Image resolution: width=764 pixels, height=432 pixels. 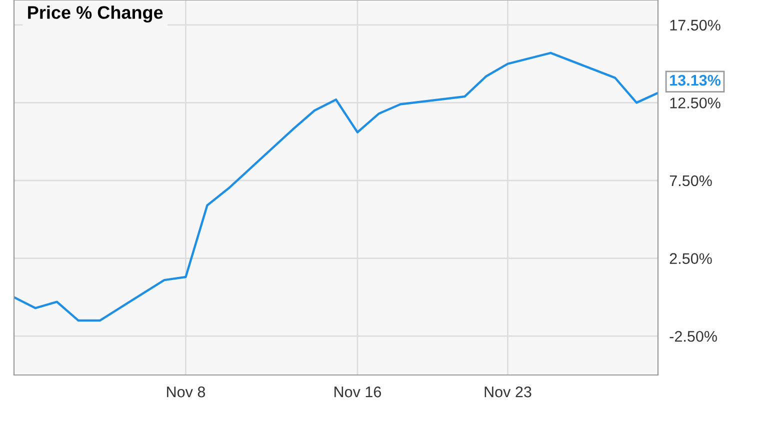 What do you see at coordinates (357, 392) in the screenshot?
I see `x-tick-label: Nov 16` at bounding box center [357, 392].